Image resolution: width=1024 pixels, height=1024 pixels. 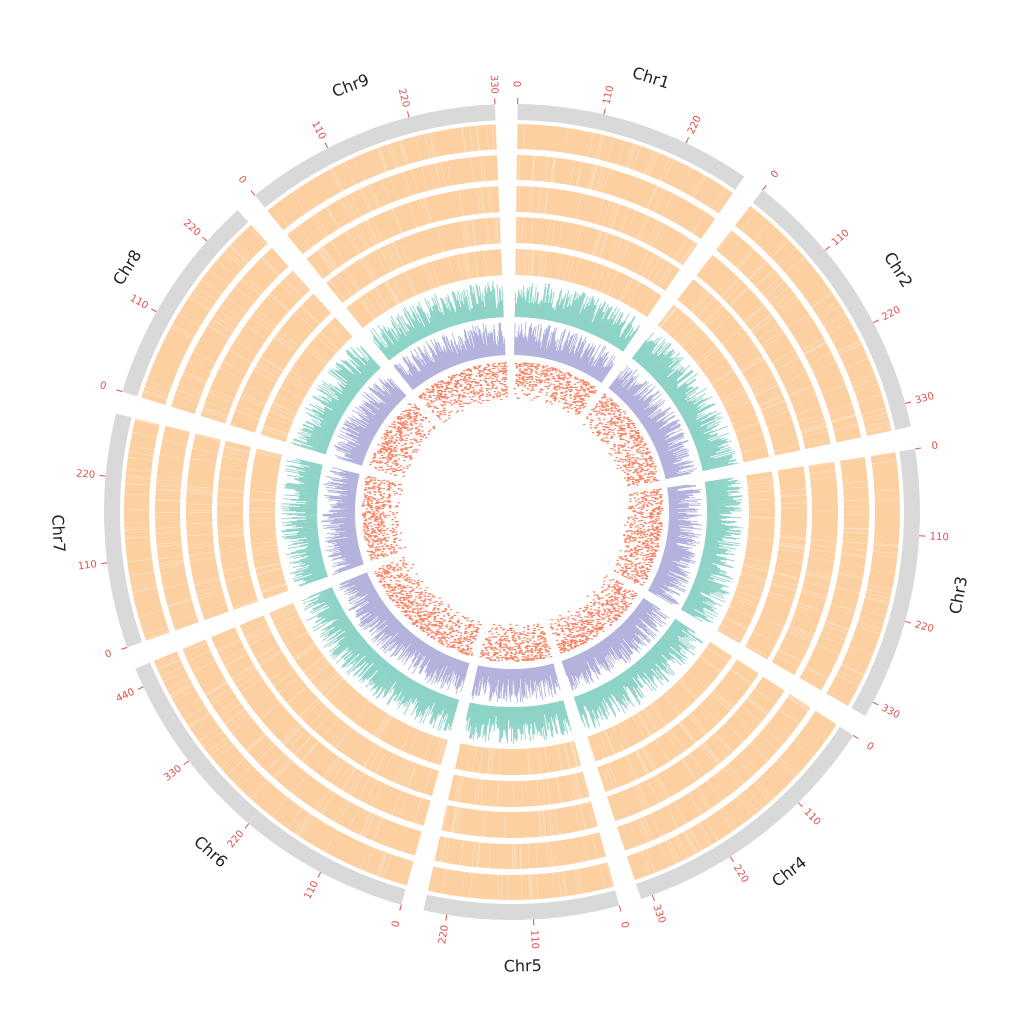 What do you see at coordinates (522, 966) in the screenshot?
I see `chromosome-label-chr5: Chr5` at bounding box center [522, 966].